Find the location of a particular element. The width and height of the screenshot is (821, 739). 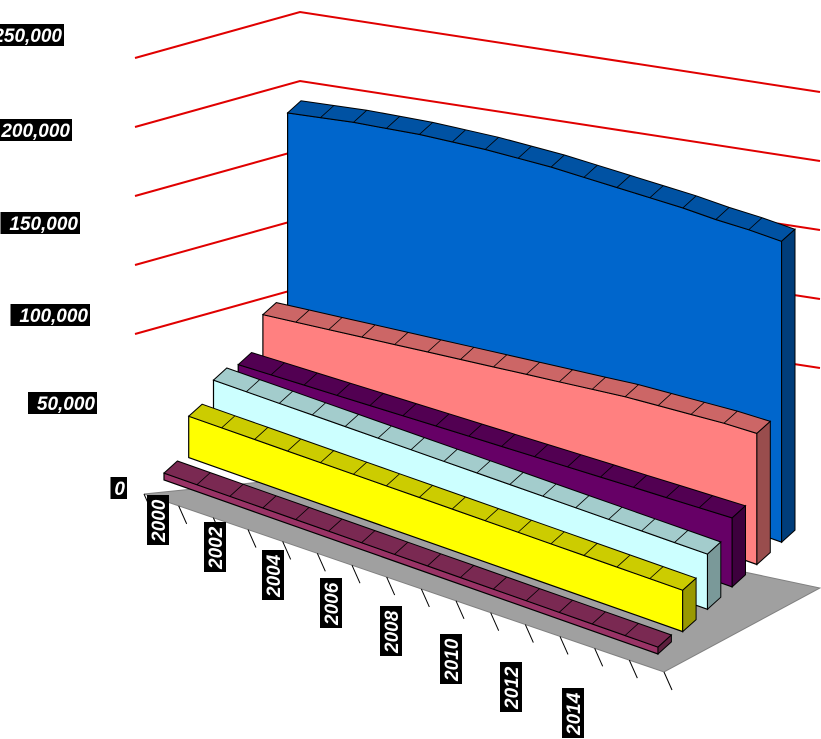

x-tick-text: 2002 is located at coordinates (216, 548).